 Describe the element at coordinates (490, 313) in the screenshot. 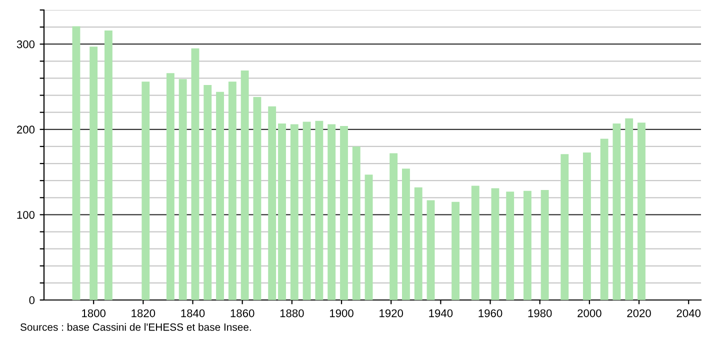

I see `x-tick-label: 1960` at that location.